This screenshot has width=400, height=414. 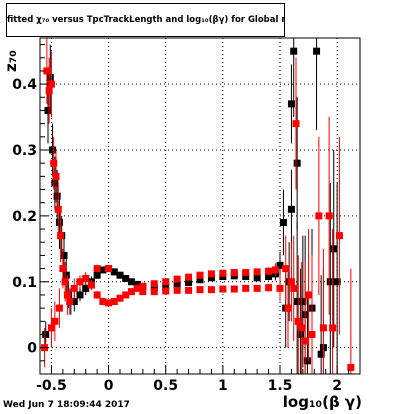 I want to click on x-axis-label: log₁₀(β γ), so click(x=322, y=402).